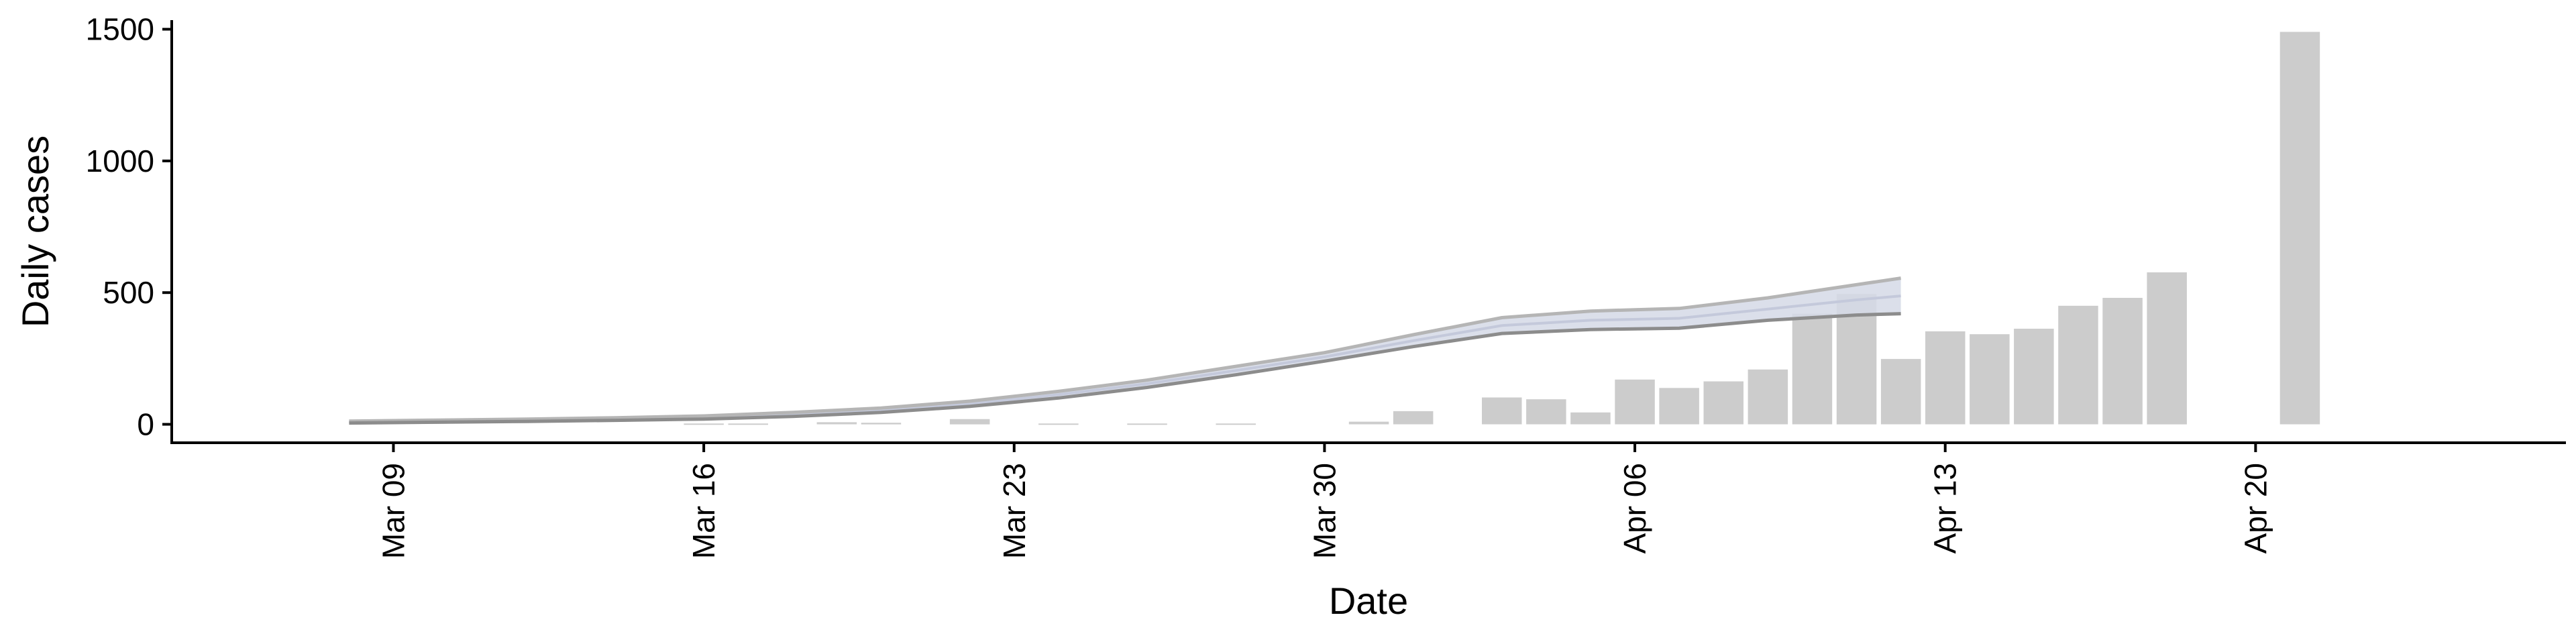 Image resolution: width=2576 pixels, height=644 pixels. I want to click on y-axis: 0 500 1000 1500, so click(129, 227).